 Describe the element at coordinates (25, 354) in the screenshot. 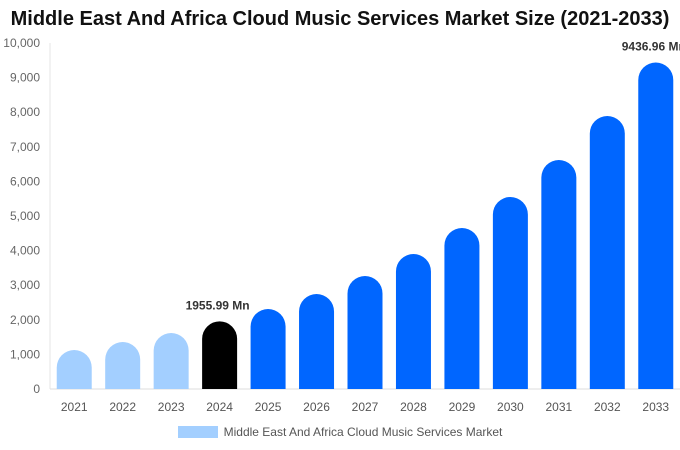

I see `y-tick-label: 1,000` at that location.